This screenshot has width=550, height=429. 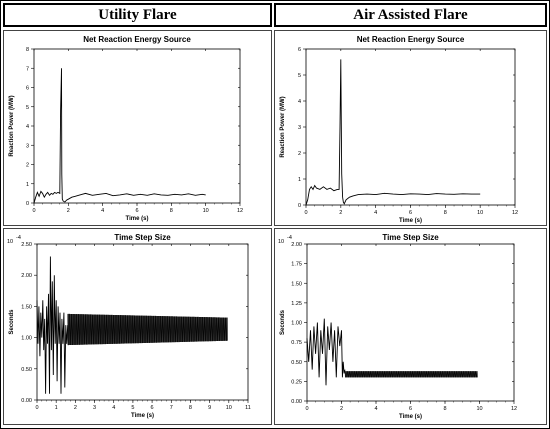 I want to click on y-tick-label: 1.75, so click(x=296, y=265).